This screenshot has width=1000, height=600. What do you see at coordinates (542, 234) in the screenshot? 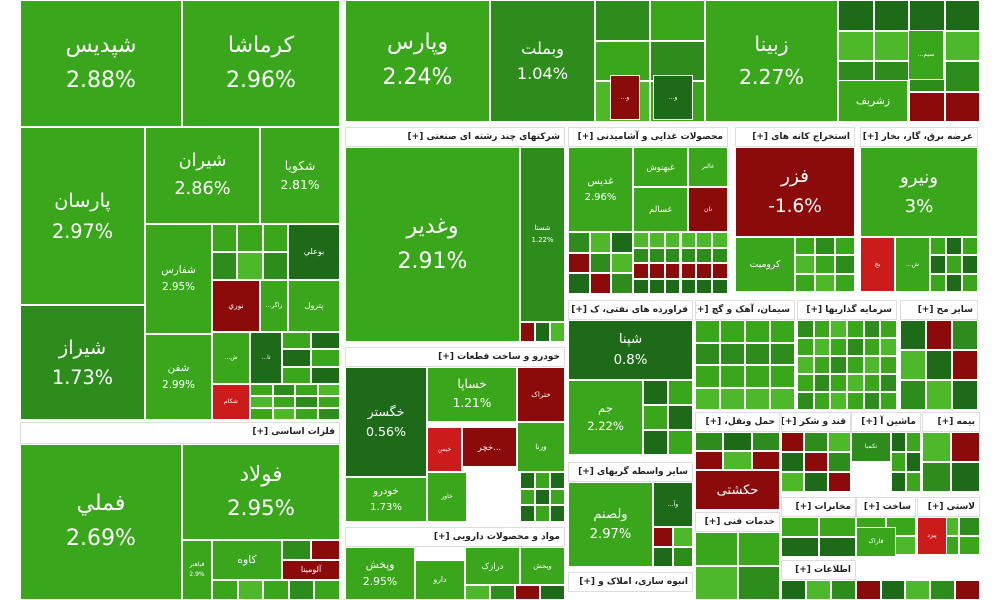
I see `stock-tile: شستا 1.22%` at bounding box center [542, 234].